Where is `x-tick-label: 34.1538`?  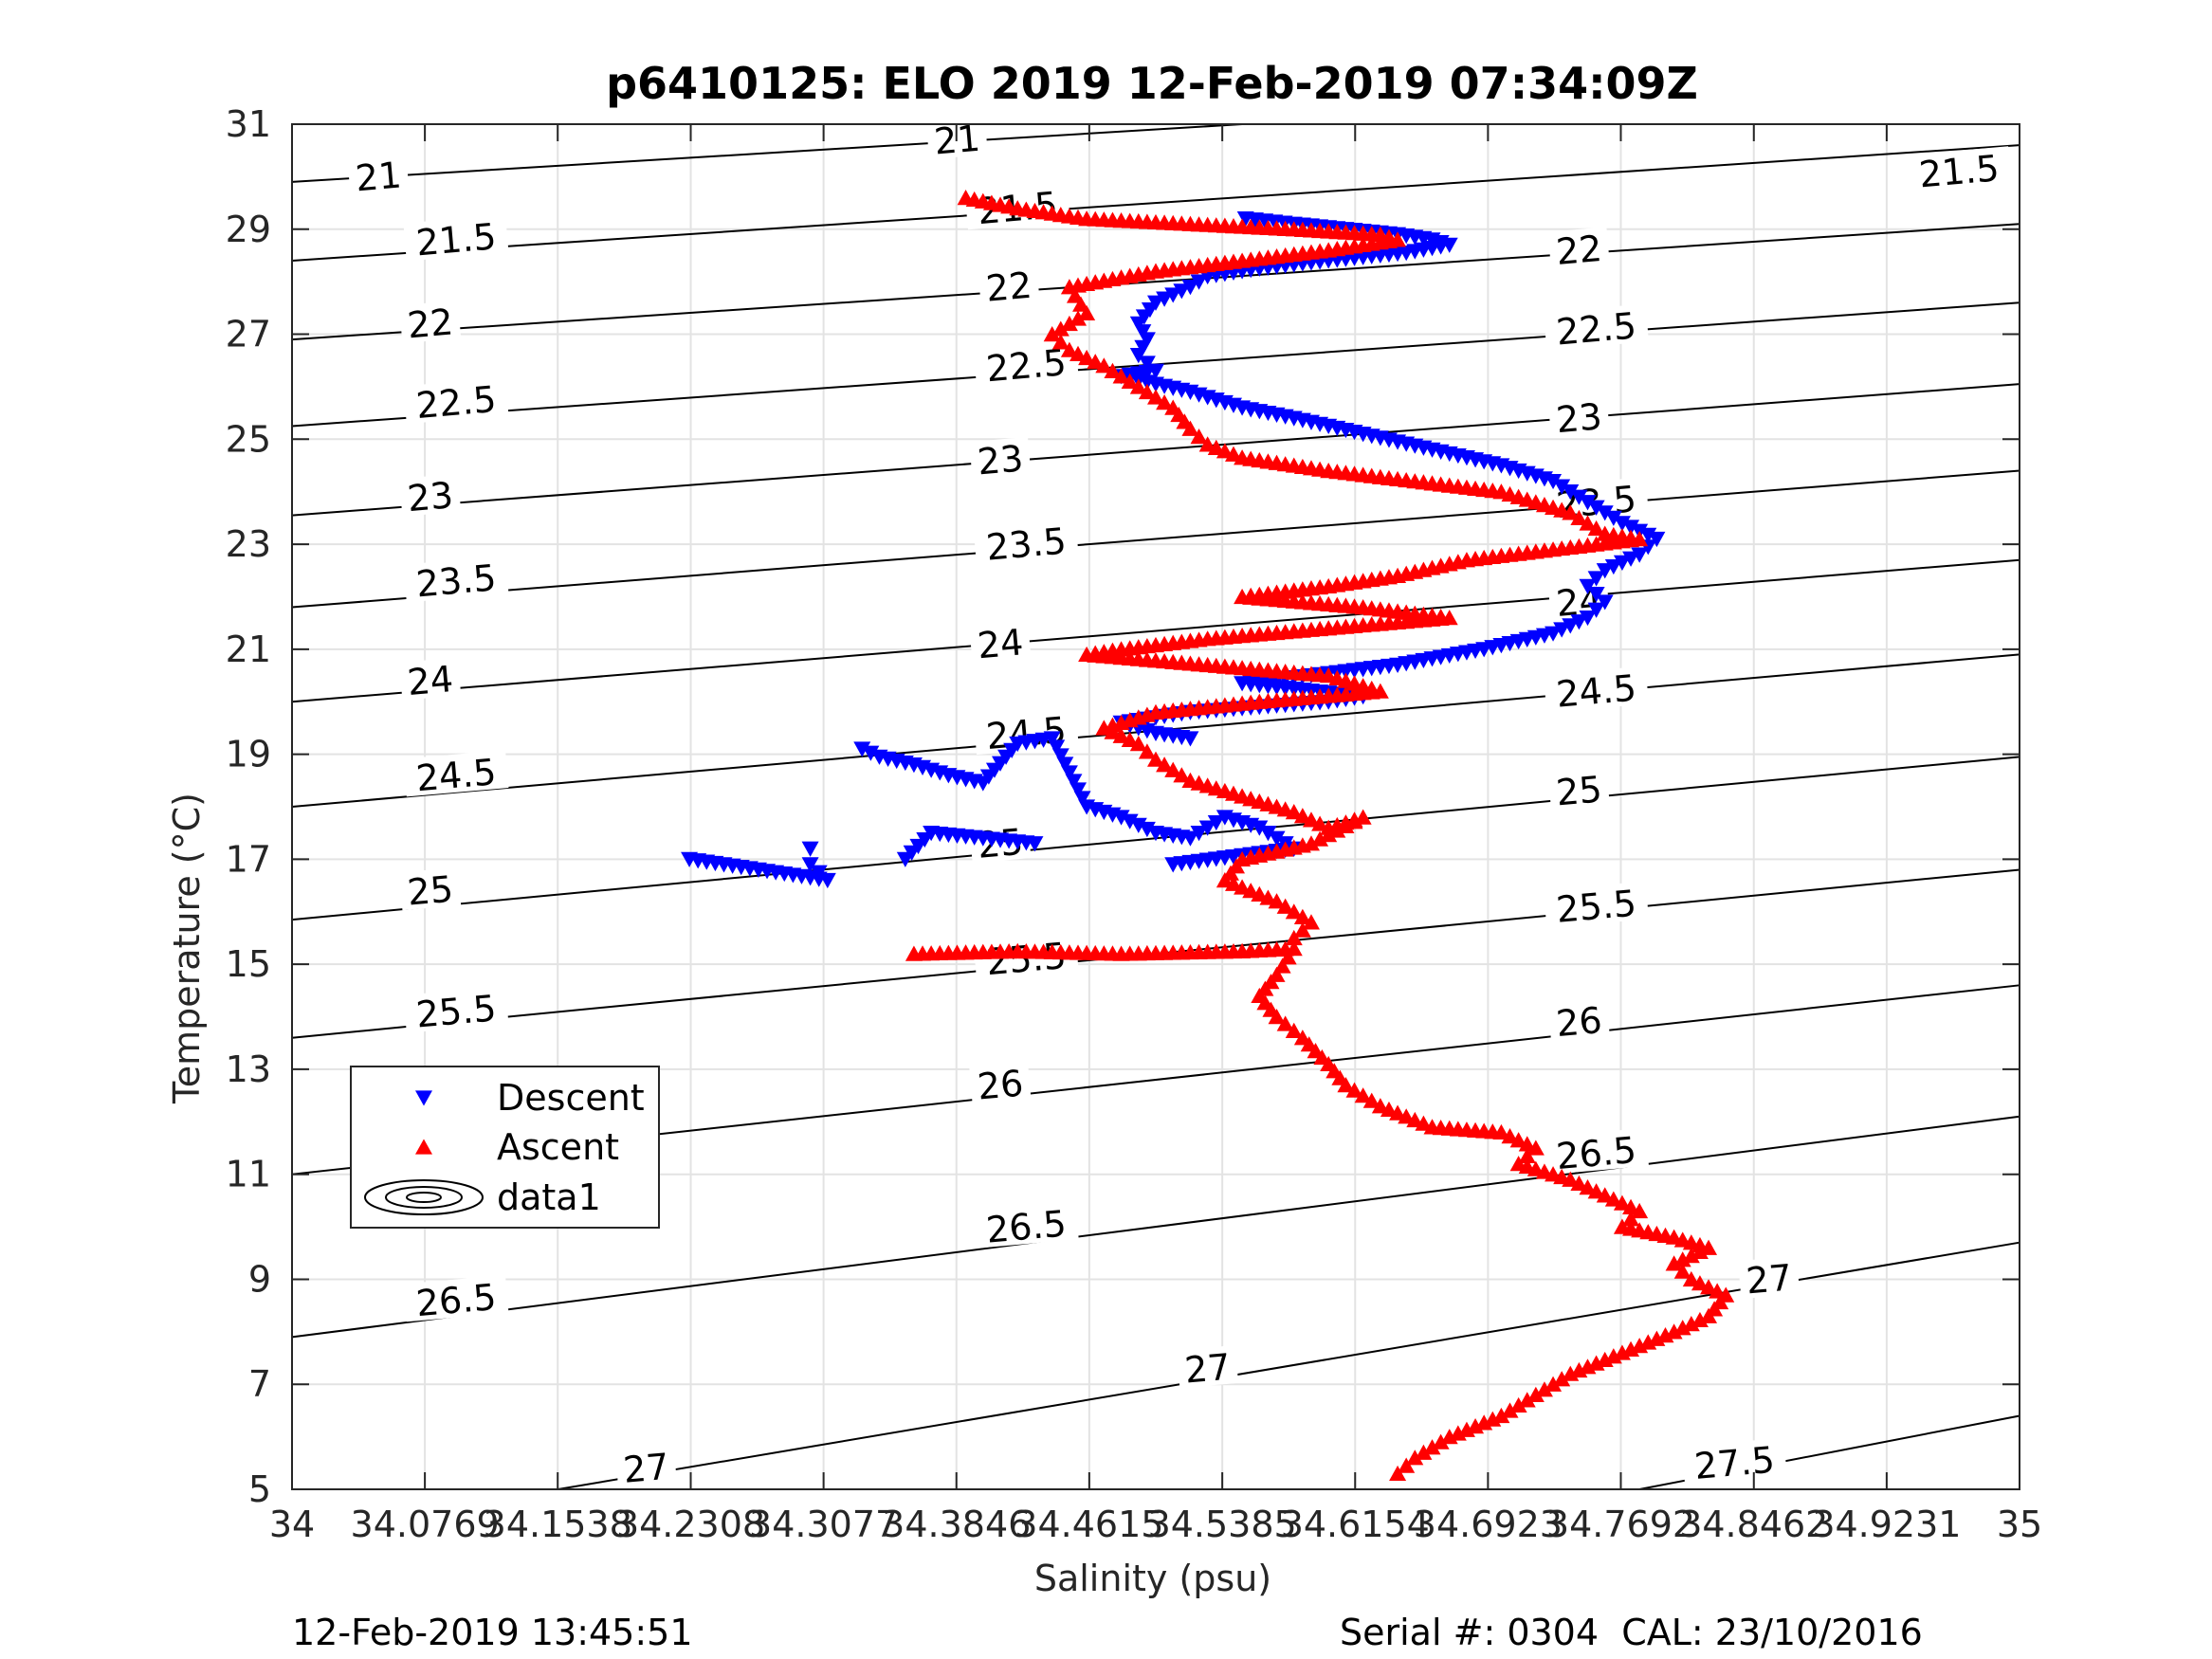 x-tick-label: 34.1538 is located at coordinates (558, 1524).